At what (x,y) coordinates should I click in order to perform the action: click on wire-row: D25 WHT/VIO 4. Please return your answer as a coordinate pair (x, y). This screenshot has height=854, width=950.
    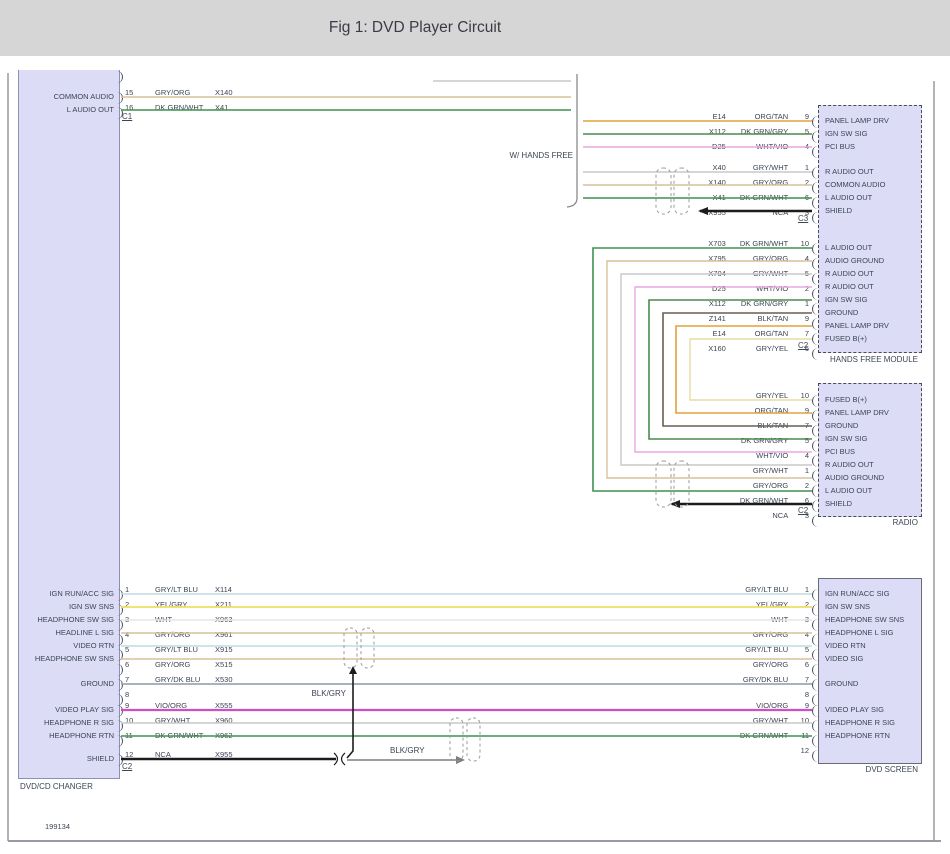
    Looking at the image, I should click on (709, 148).